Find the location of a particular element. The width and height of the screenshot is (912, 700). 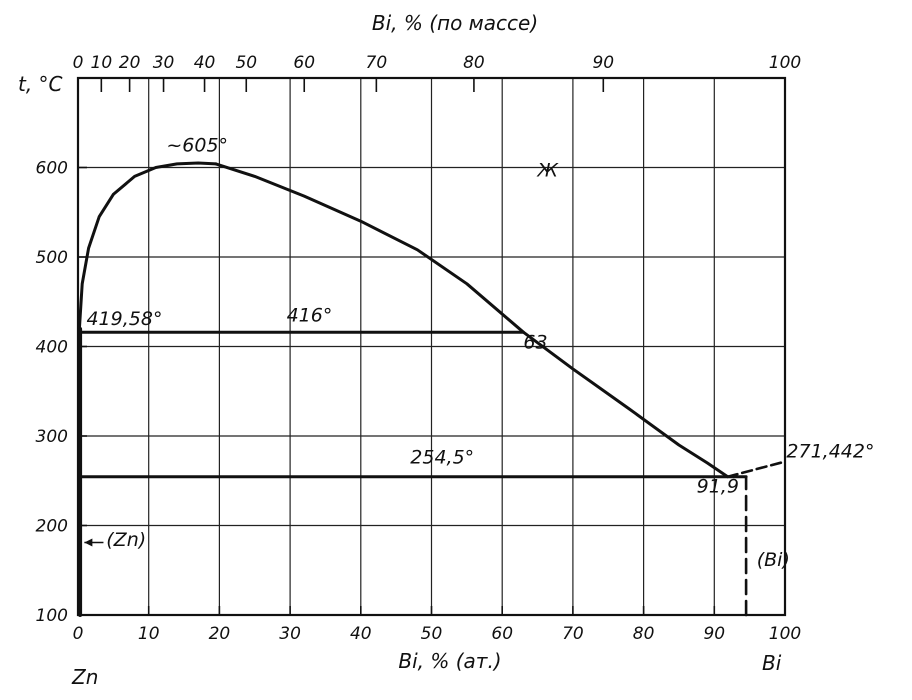

x-tick-label: 80 is located at coordinates (644, 634).